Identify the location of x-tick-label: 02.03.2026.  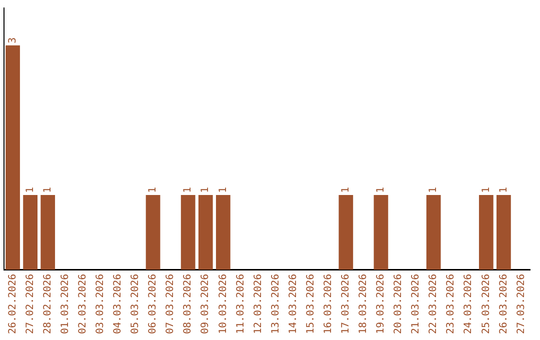
(82, 304).